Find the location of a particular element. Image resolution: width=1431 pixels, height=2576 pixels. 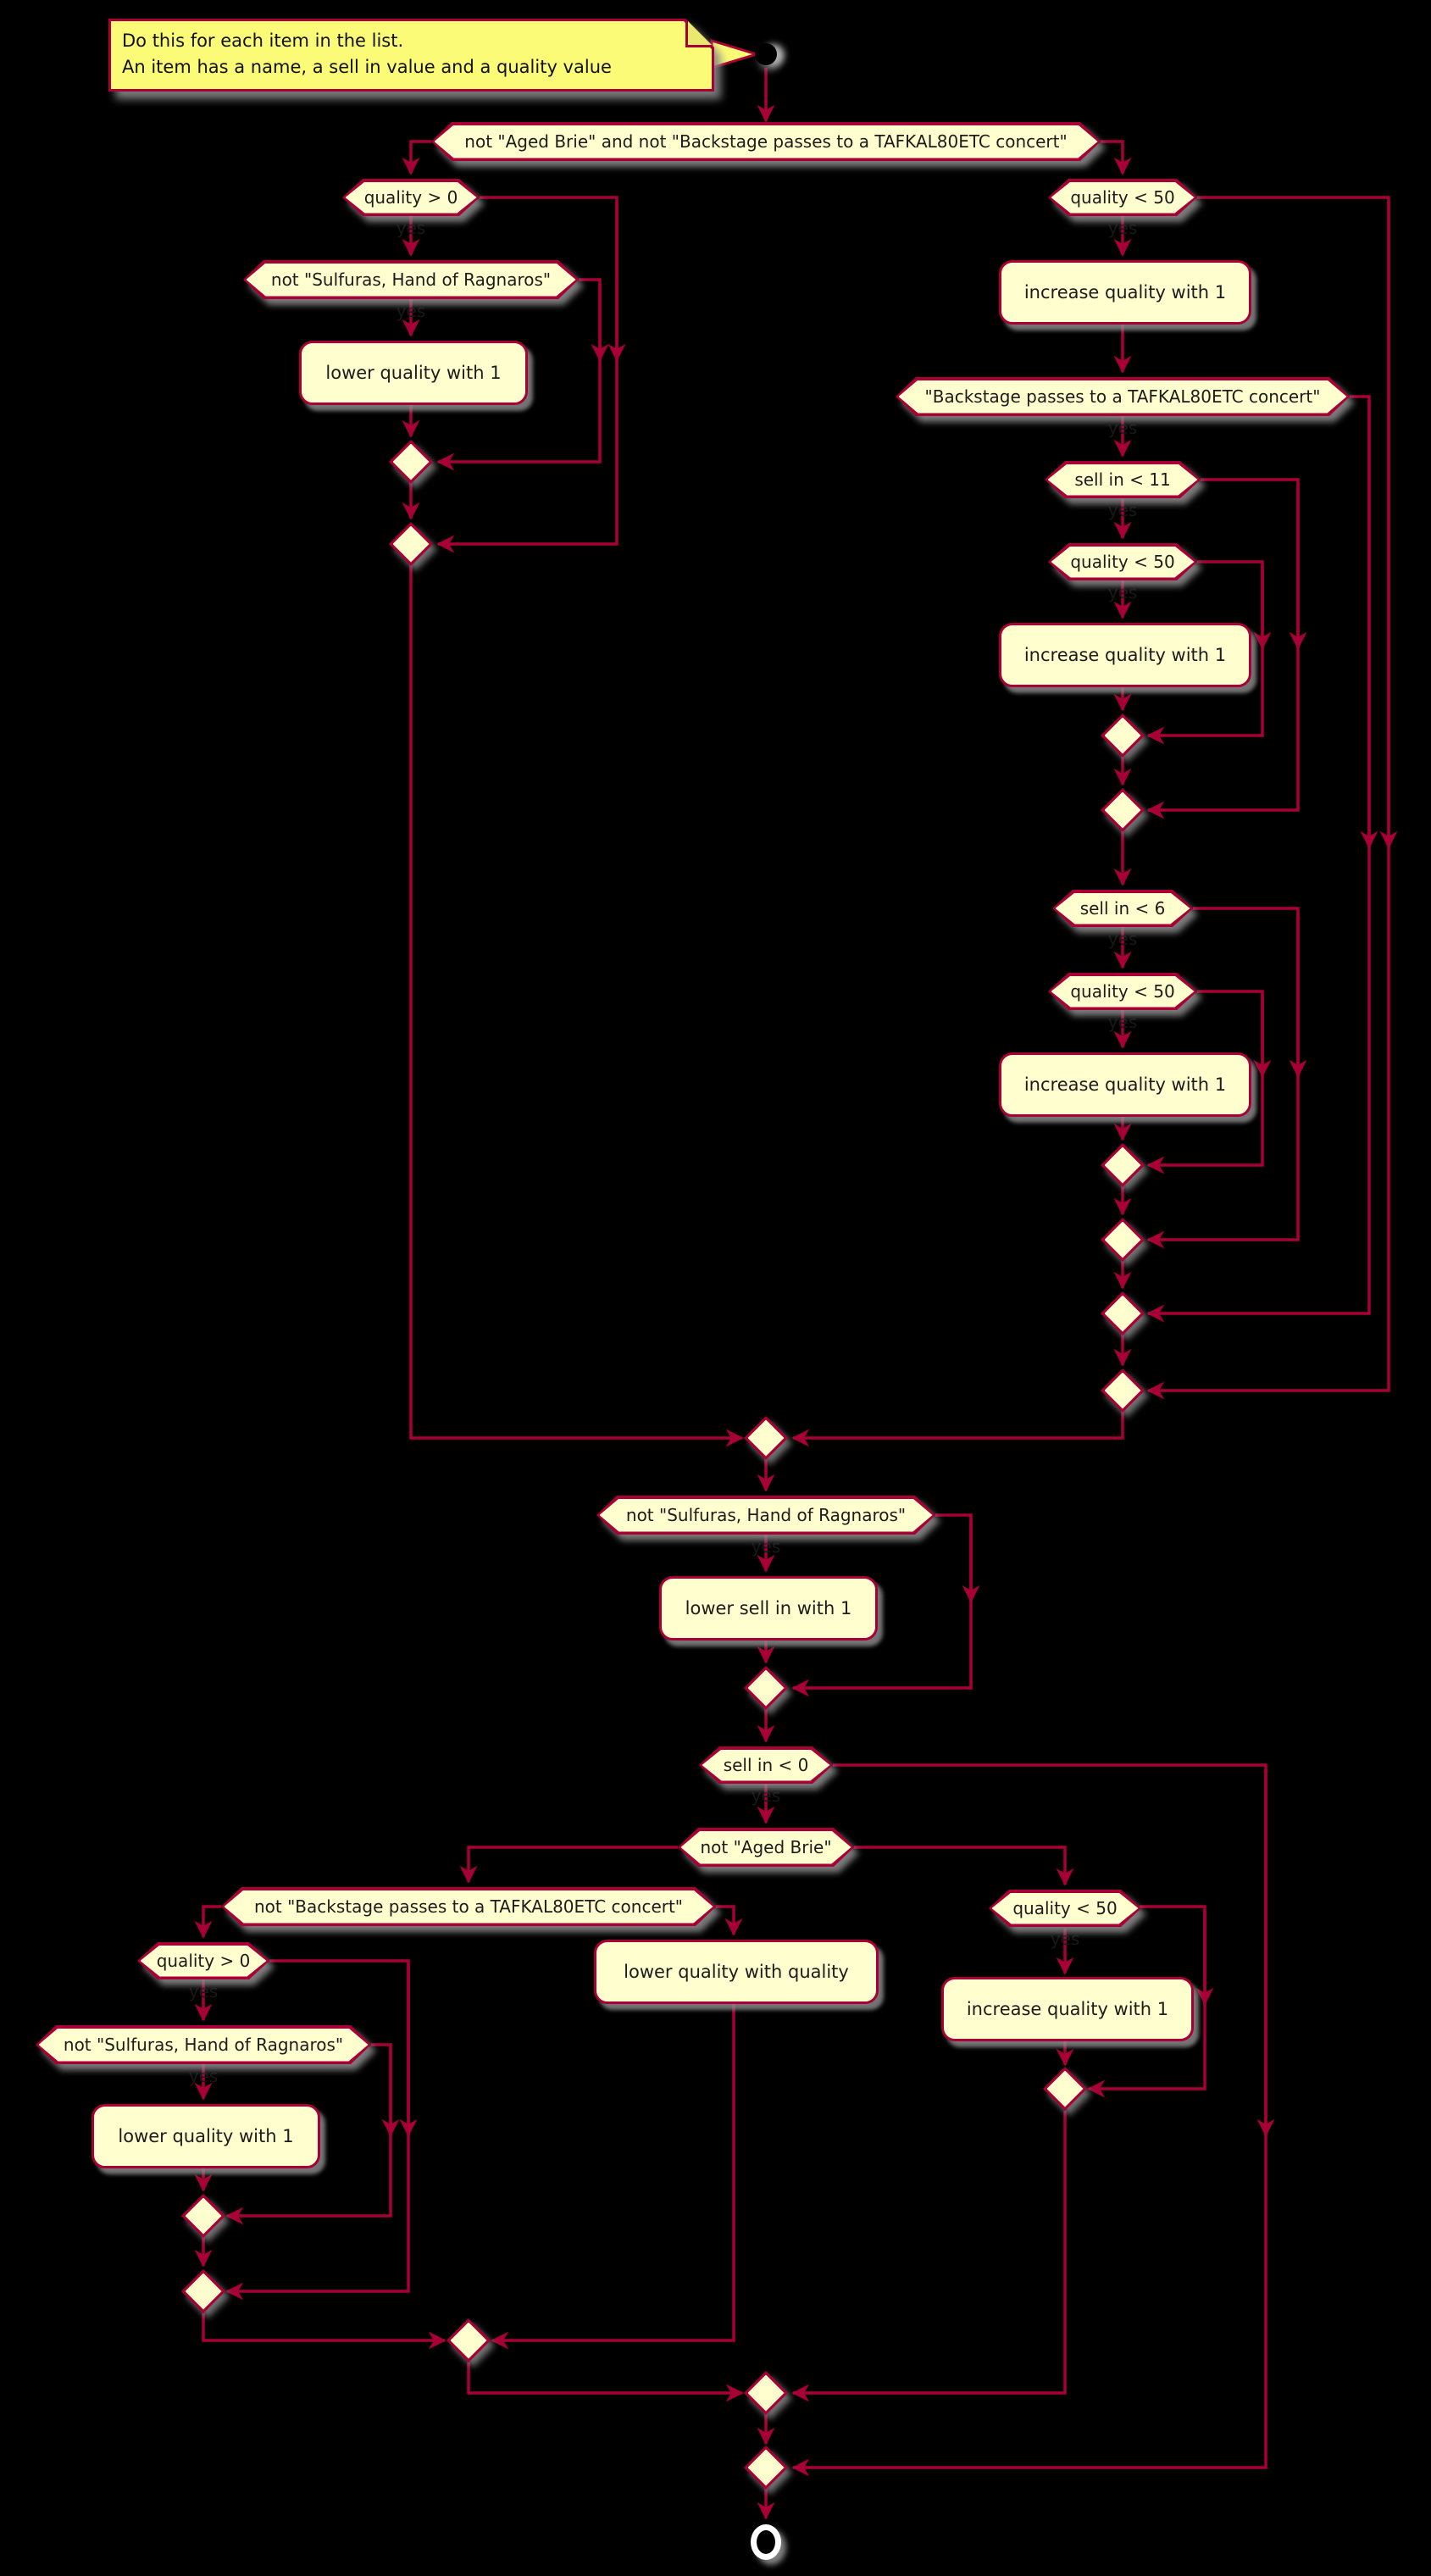

condition-quality-lt-50-c: quality < 50 is located at coordinates (1122, 991).